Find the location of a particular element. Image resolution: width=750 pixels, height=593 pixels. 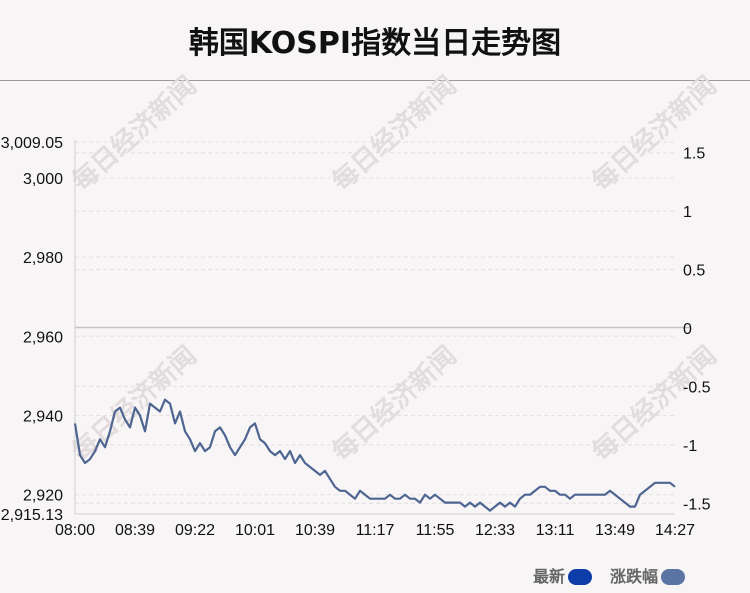

y-left-tick-label: 3,000 is located at coordinates (43, 179).